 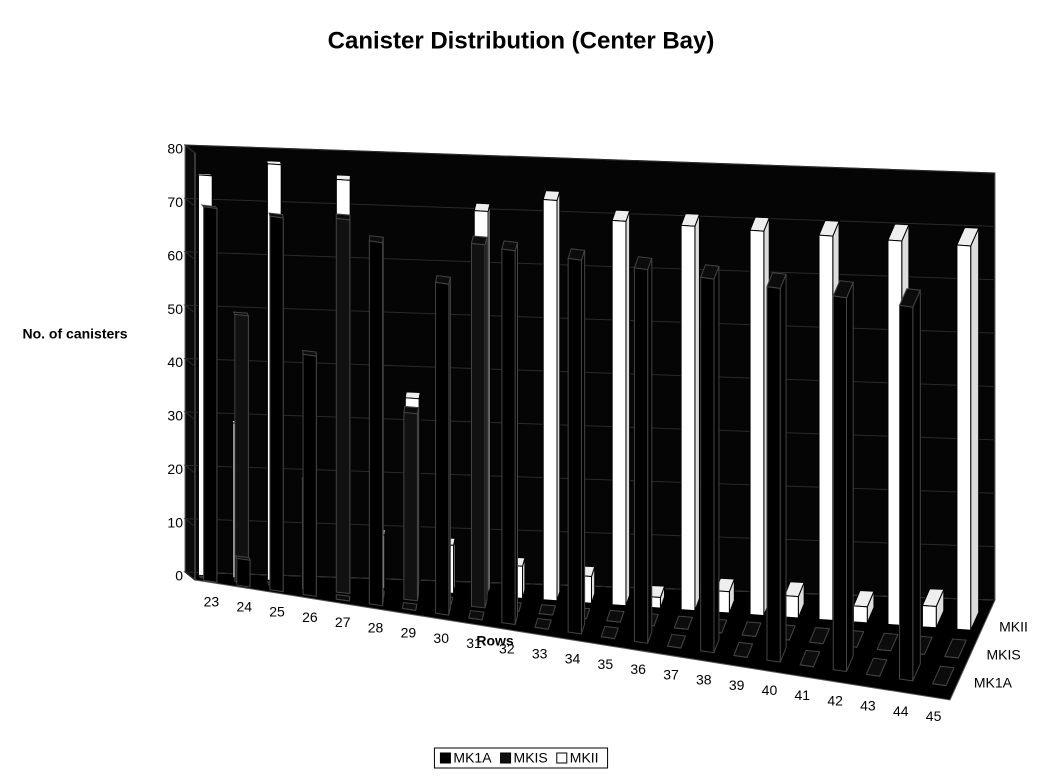 I want to click on y-tick-label: 50, so click(x=175, y=309).